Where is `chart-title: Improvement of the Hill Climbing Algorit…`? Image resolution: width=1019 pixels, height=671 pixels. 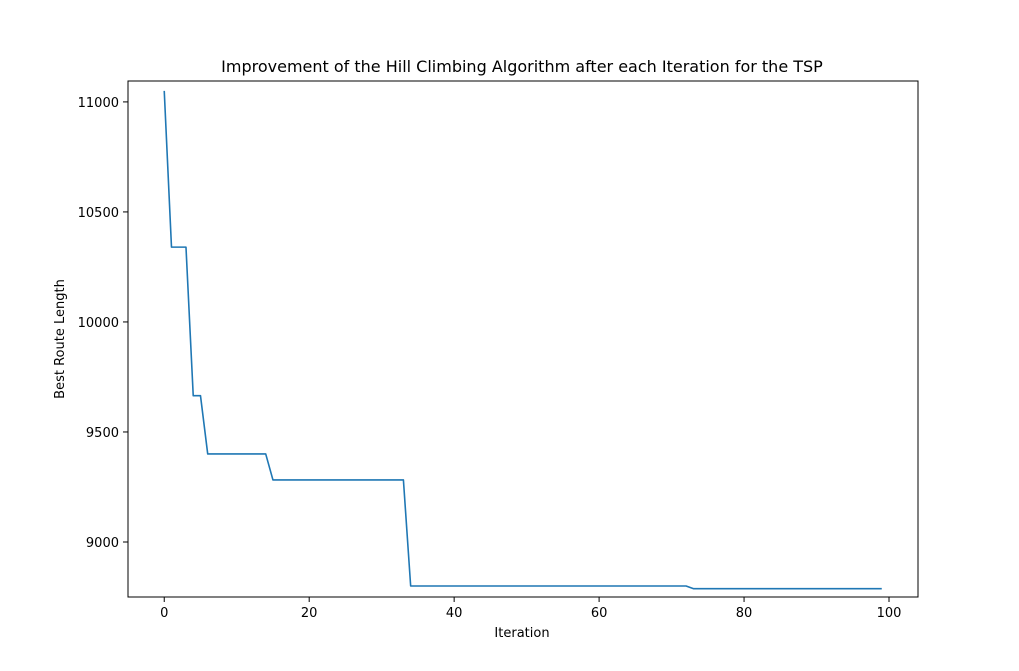 chart-title: Improvement of the Hill Climbing Algorit… is located at coordinates (522, 66).